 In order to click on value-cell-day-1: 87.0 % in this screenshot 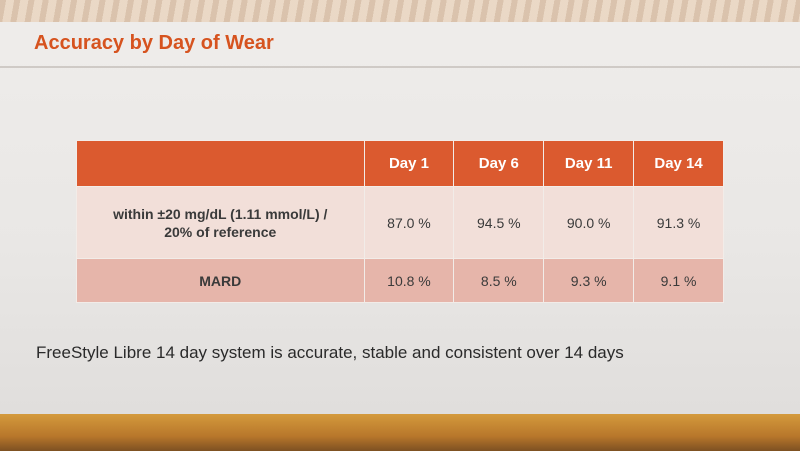, I will do `click(409, 222)`.